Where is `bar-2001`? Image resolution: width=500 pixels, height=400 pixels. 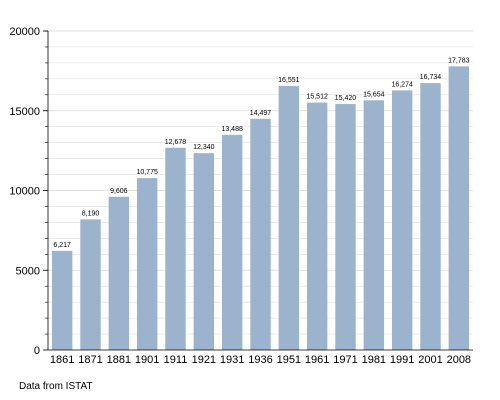
bar-2001 is located at coordinates (430, 216).